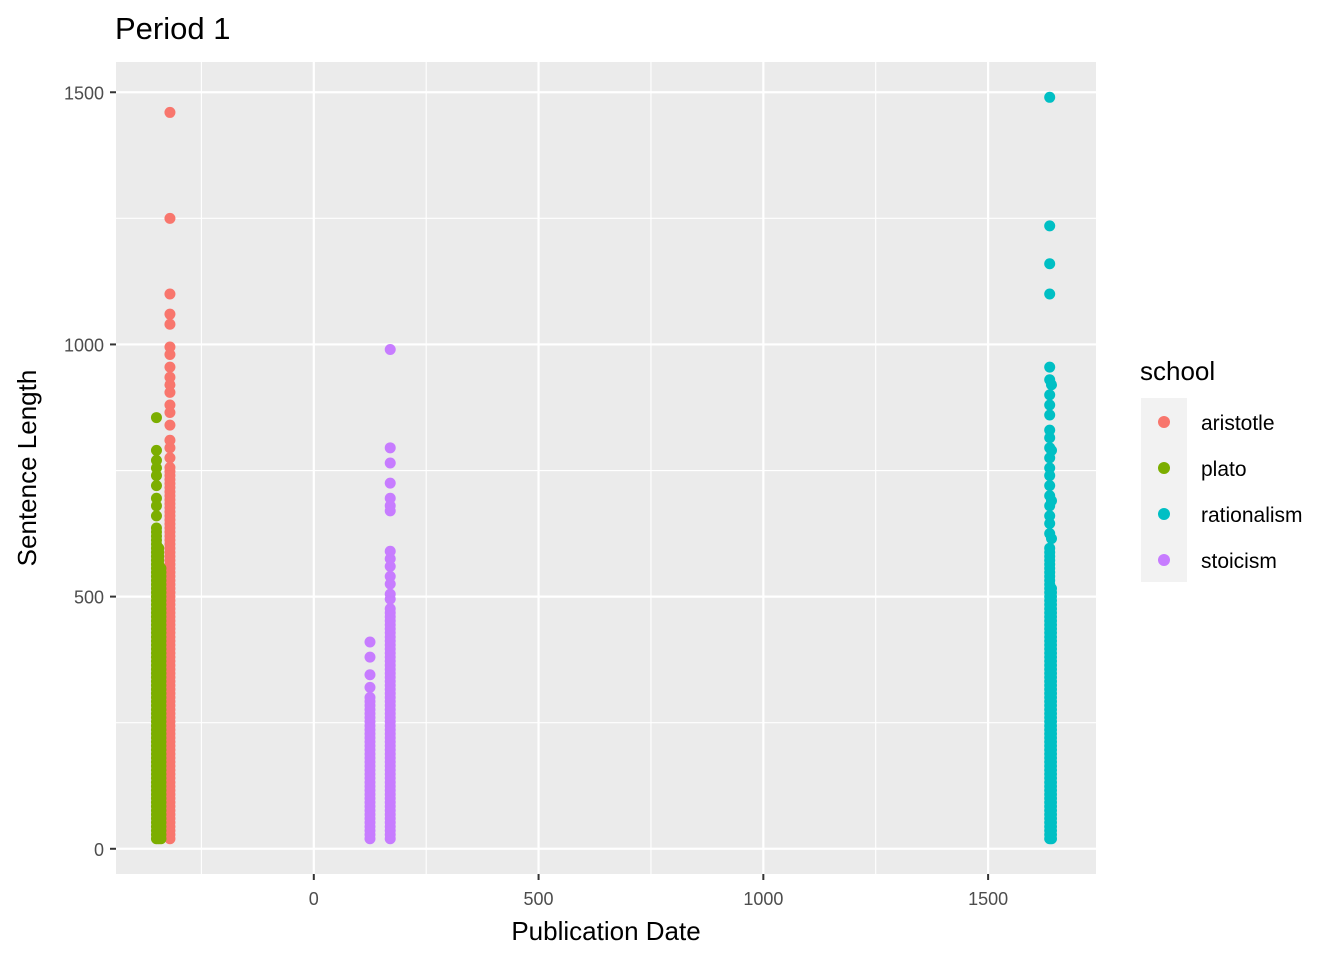 This screenshot has height=960, width=1344. Describe the element at coordinates (84, 345) in the screenshot. I see `y-tick-label: 1000` at that location.